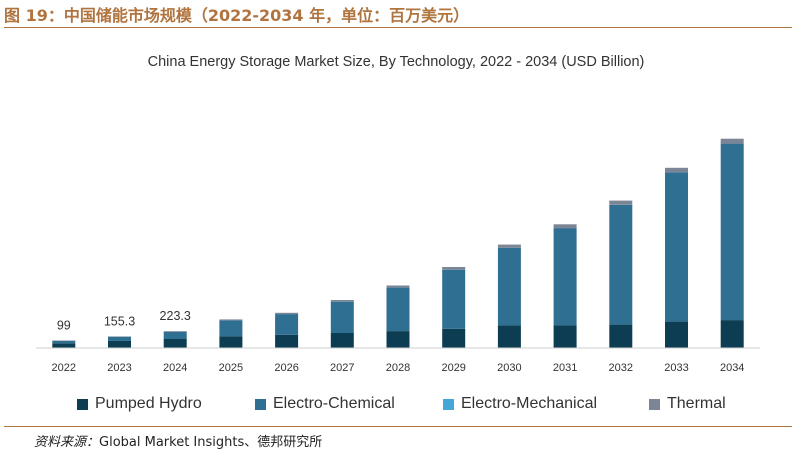 The width and height of the screenshot is (801, 459). What do you see at coordinates (260, 404) in the screenshot?
I see `legend-swatch-electro-chemical` at bounding box center [260, 404].